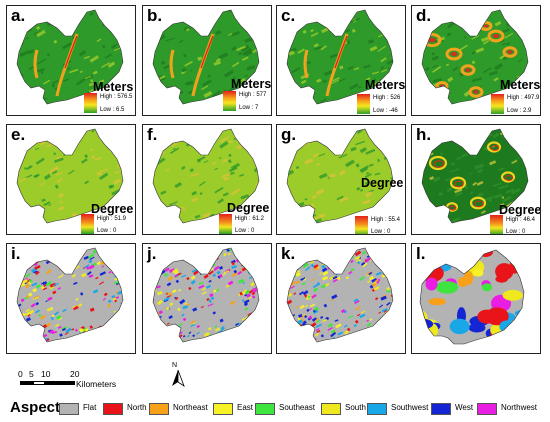  What do you see at coordinates (355, 407) in the screenshot?
I see `legend-label: South` at bounding box center [355, 407].